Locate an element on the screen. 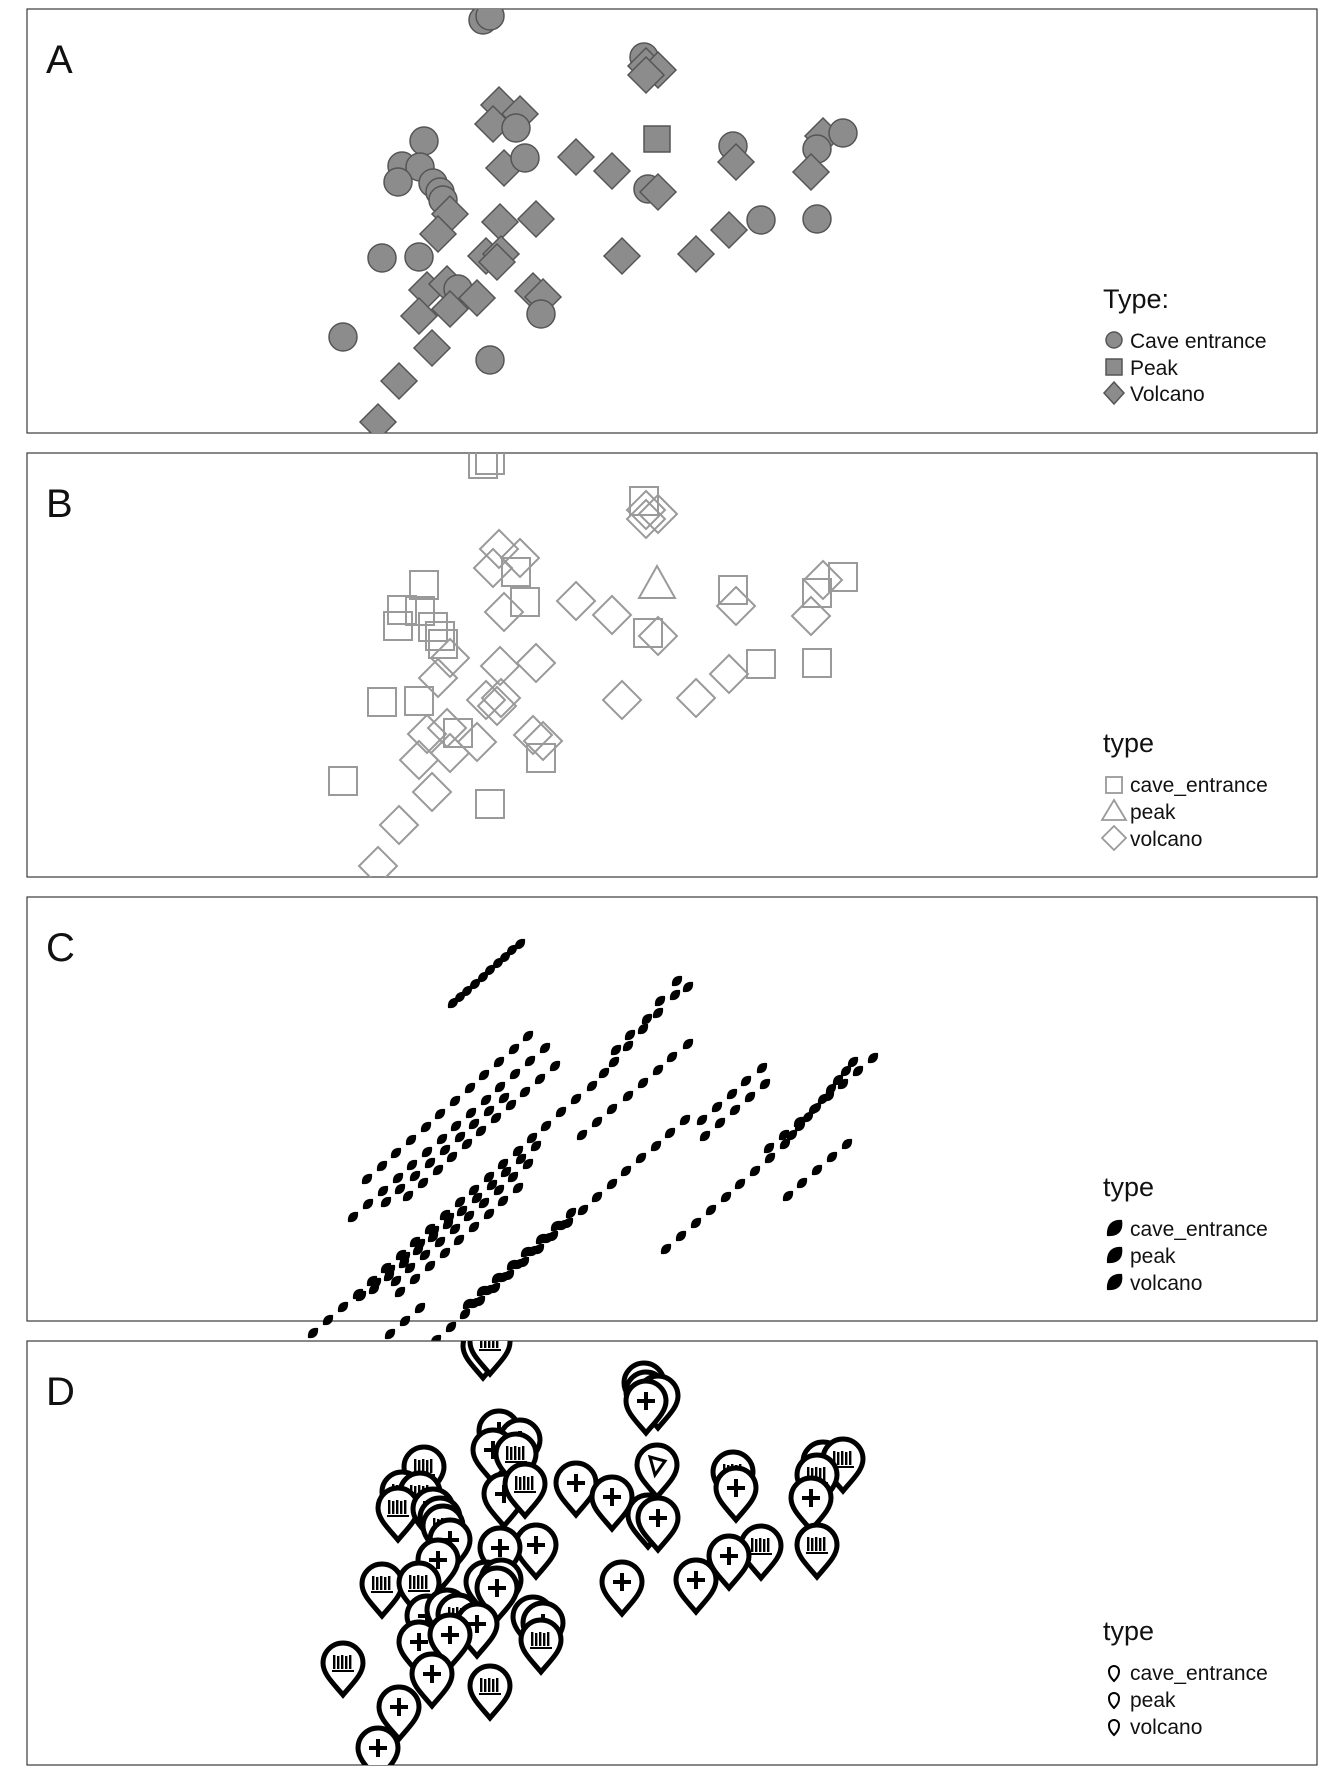 The image size is (1344, 1774). legend-b-key-peak is located at coordinates (1114, 809).